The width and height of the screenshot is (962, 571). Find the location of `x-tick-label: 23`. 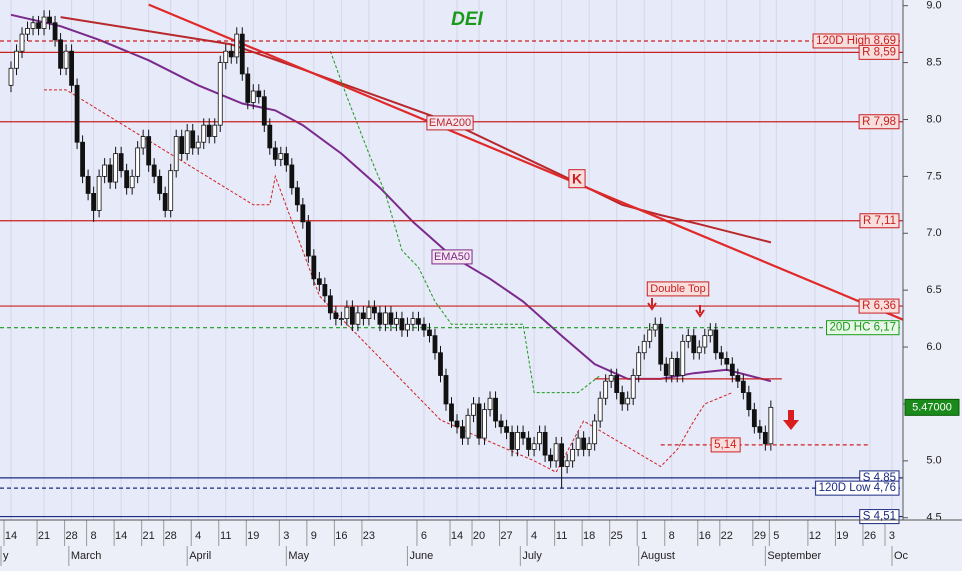

x-tick-label: 23 is located at coordinates (369, 536).